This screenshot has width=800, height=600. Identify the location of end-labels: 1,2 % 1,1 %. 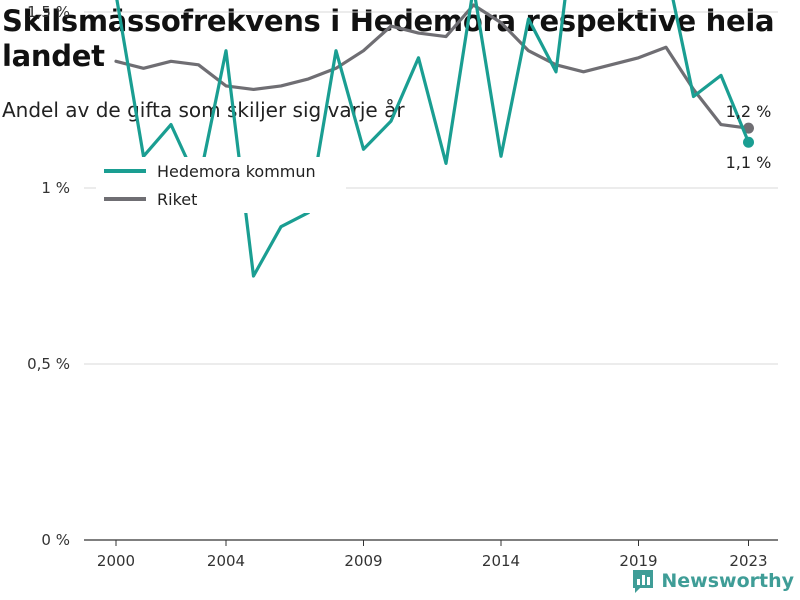
(749, 137).